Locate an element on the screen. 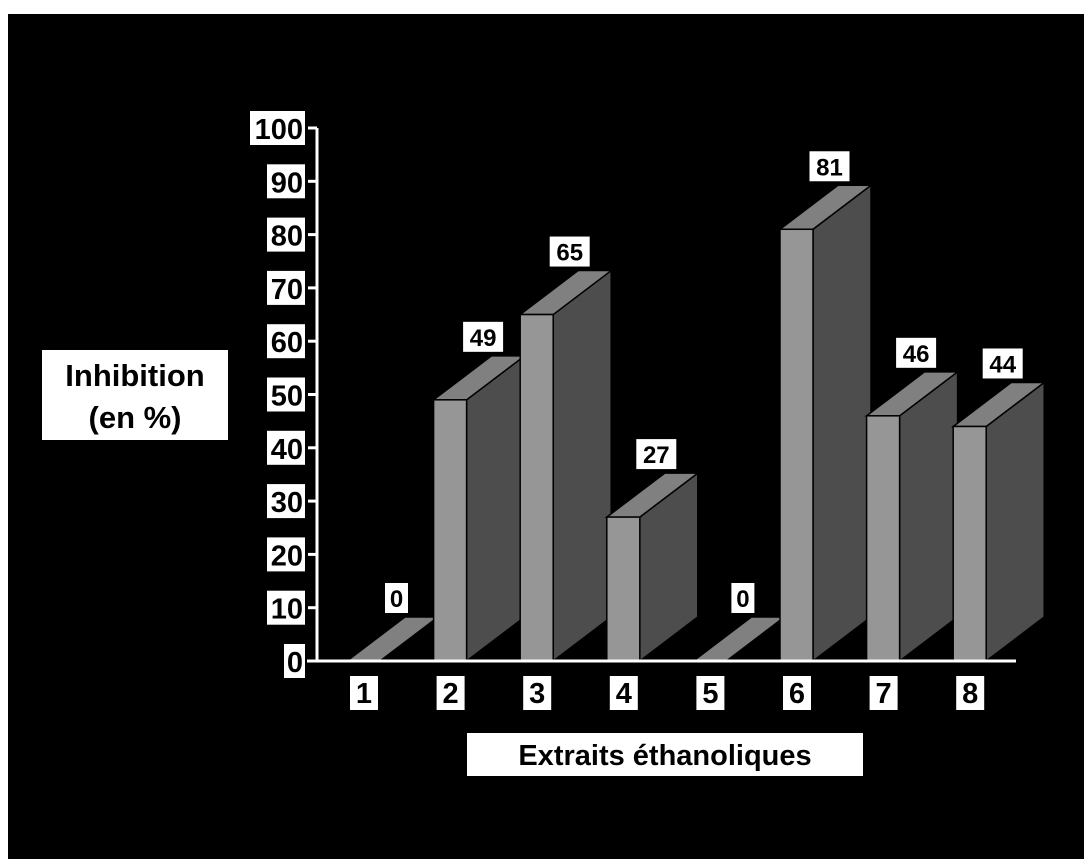  y-tick-labels: 0 10 20 30 40 50 60 70 80 90 100 is located at coordinates (283, 395).